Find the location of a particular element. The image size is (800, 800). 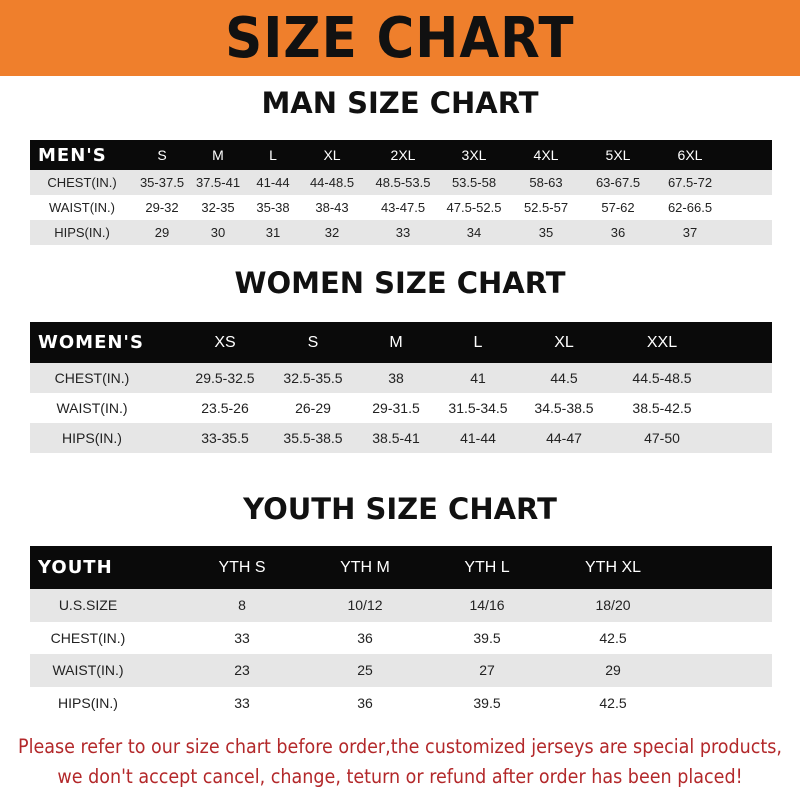

table-row: HIPS(IN.) 29 30 31 32 33 34 35 36 37 is located at coordinates (401, 232).